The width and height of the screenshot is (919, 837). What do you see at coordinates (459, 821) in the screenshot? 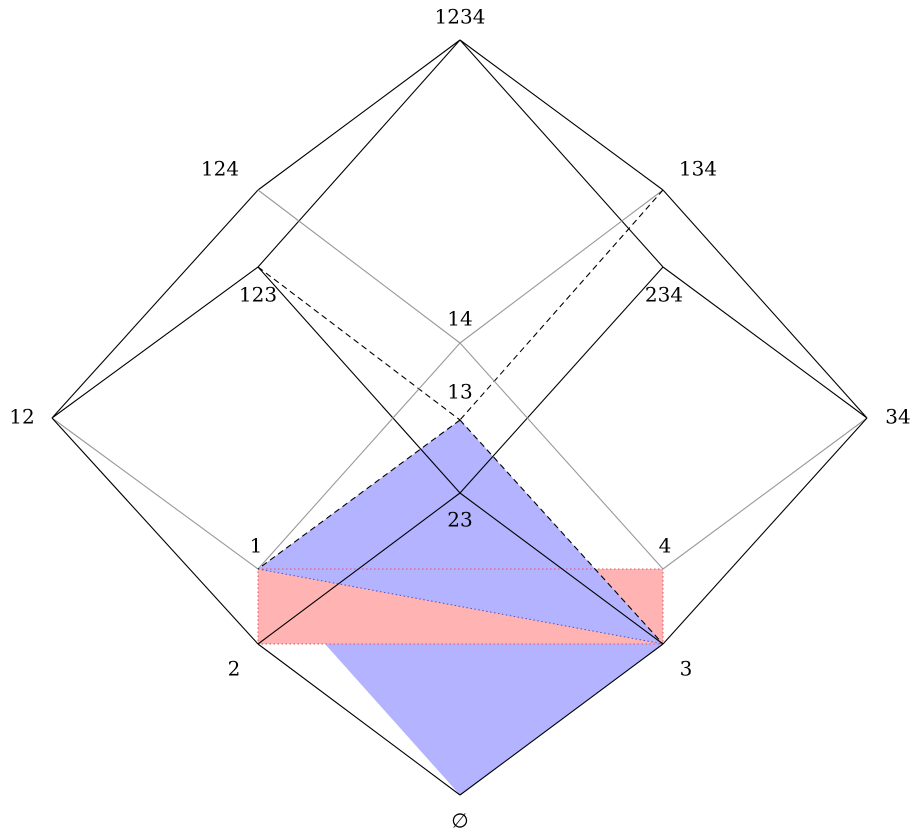
I see `node-label: ∅` at bounding box center [459, 821].